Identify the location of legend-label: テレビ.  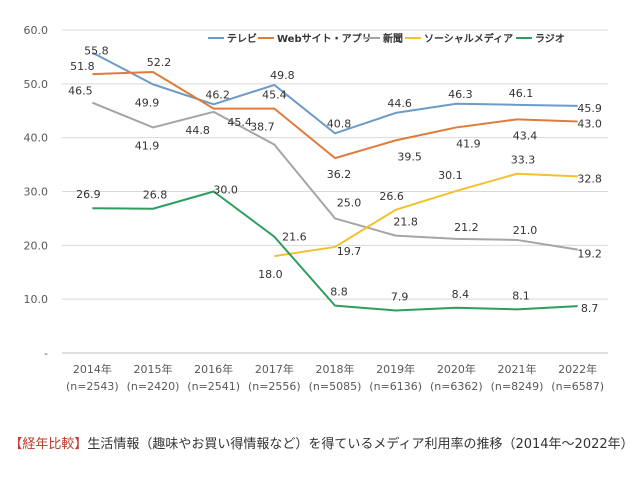
(242, 38).